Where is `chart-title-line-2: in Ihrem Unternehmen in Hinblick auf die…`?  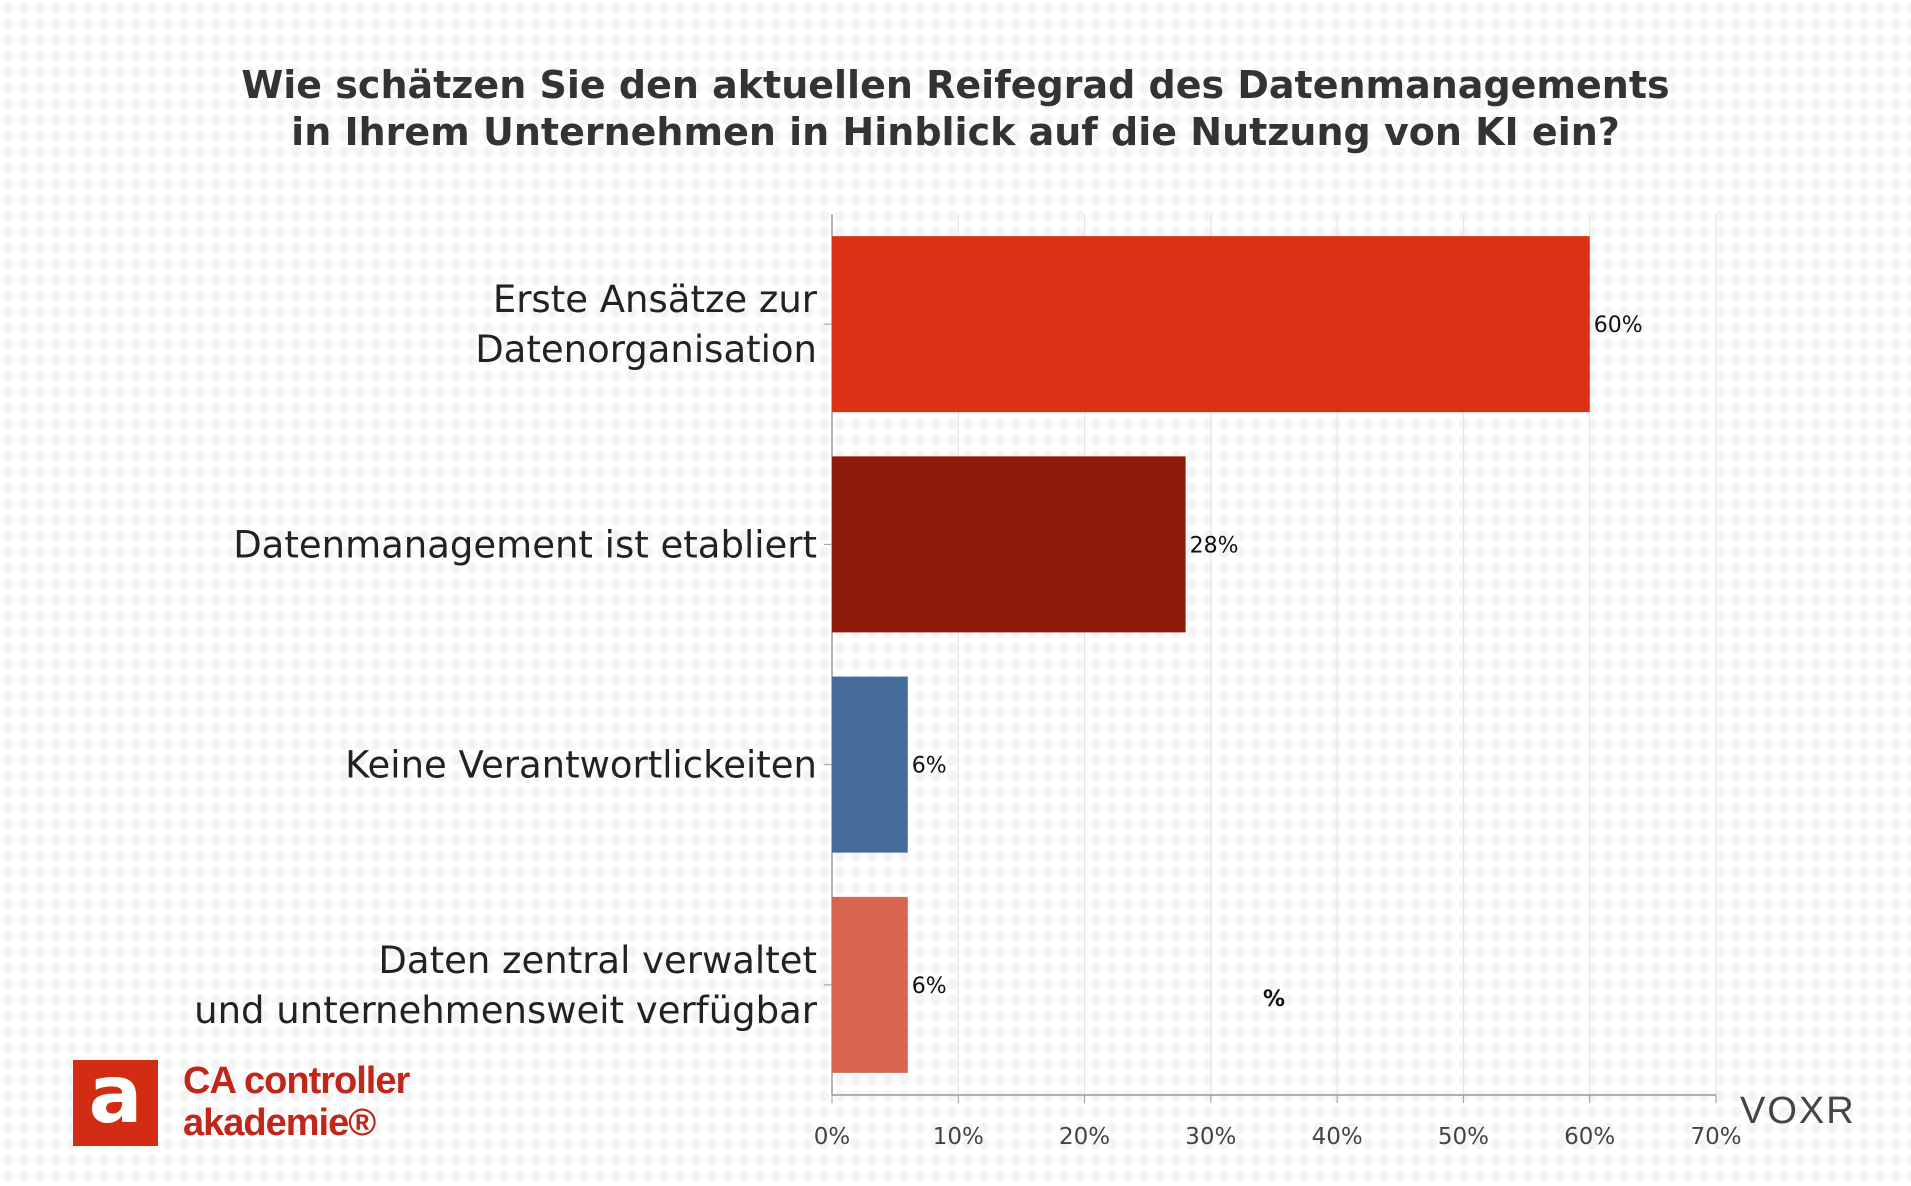
chart-title-line-2: in Ihrem Unternehmen in Hinblick auf die… is located at coordinates (955, 132).